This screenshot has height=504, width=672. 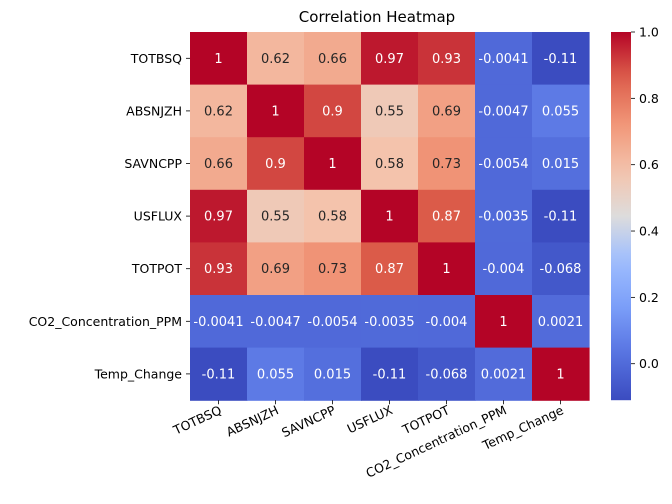 What do you see at coordinates (635, 213) in the screenshot?
I see `colorbar: 0.0 0.2 0.4 0.6 0.8 1.0` at bounding box center [635, 213].